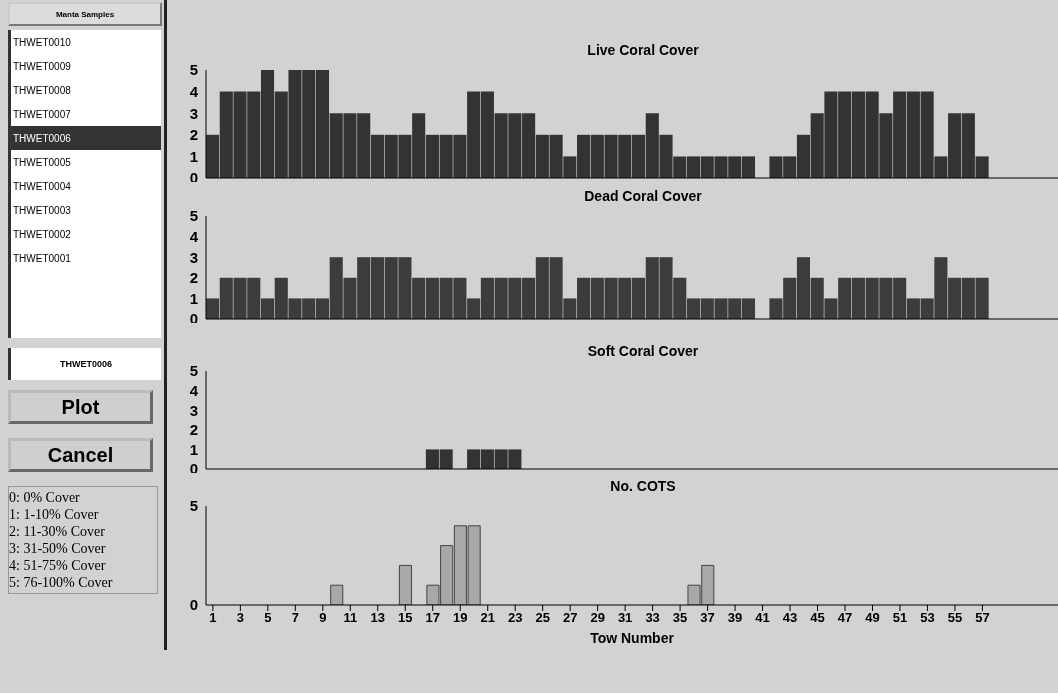  What do you see at coordinates (57, 531) in the screenshot?
I see `text: 2: 11-30% Cover` at bounding box center [57, 531].